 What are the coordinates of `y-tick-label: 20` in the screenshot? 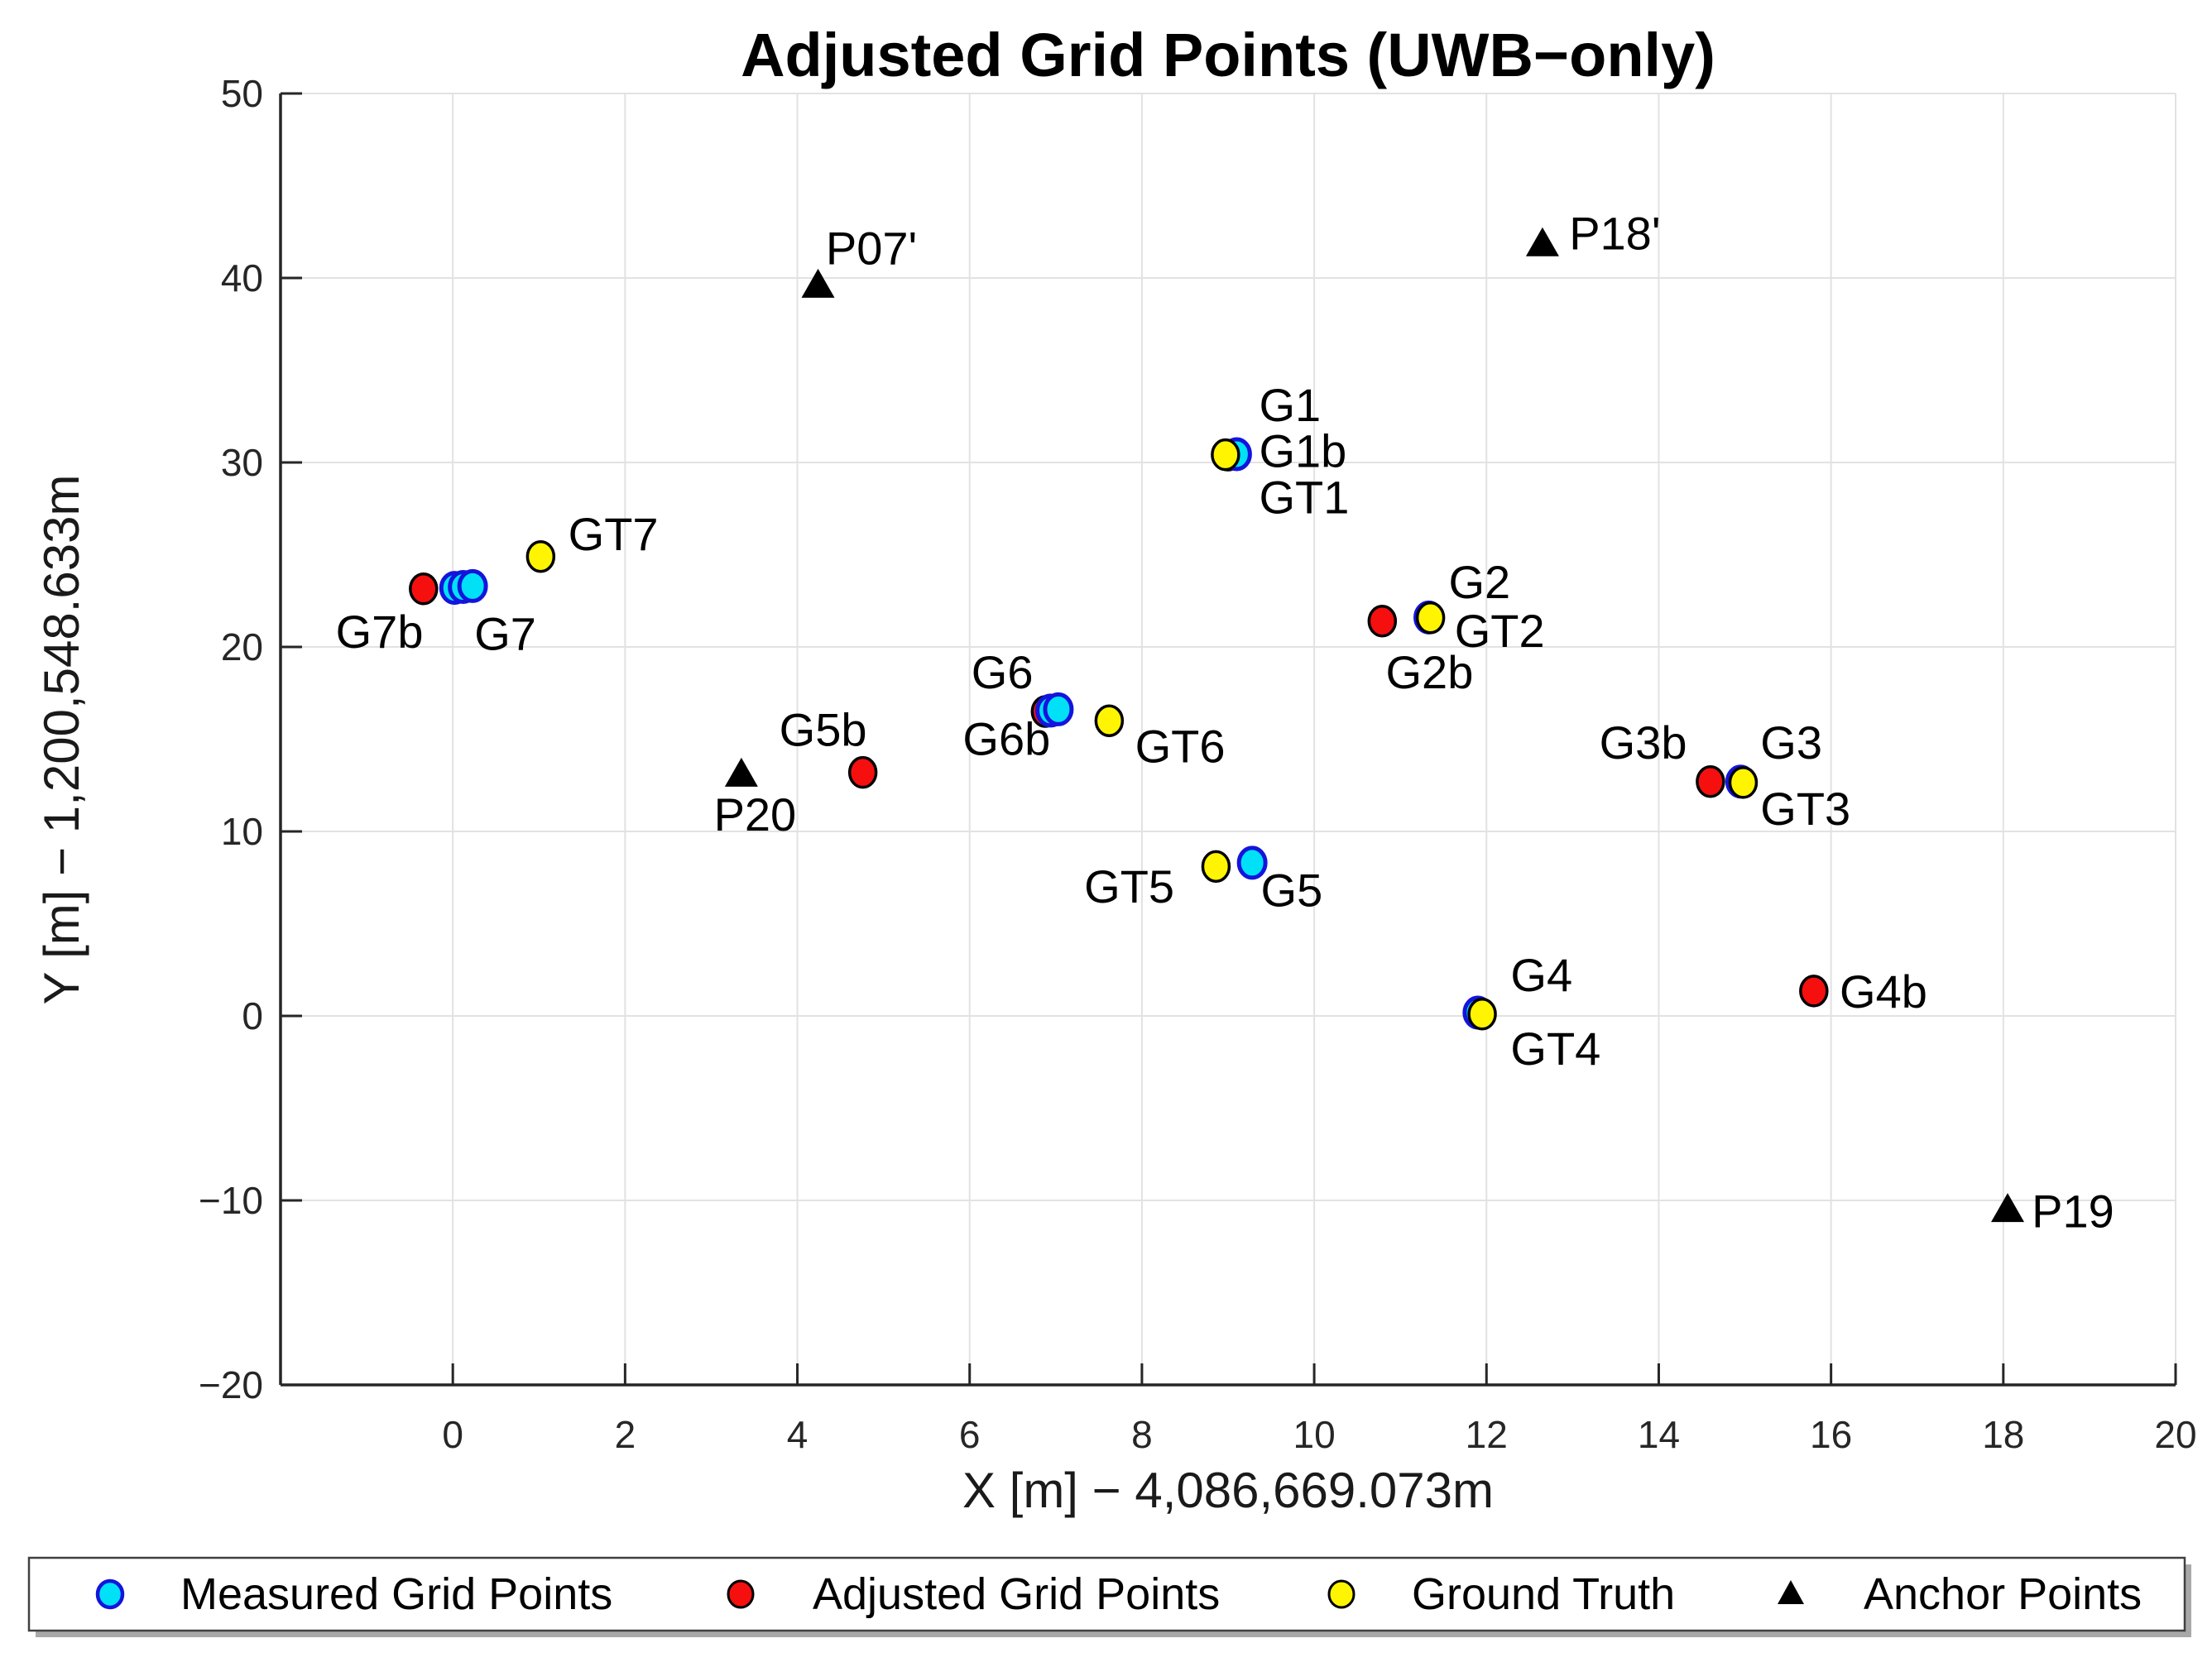 It's located at (242, 646).